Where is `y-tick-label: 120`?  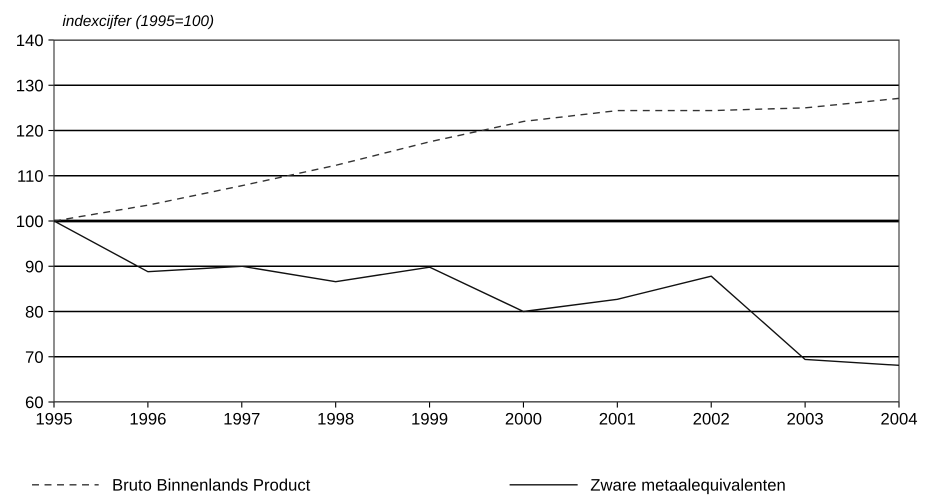
y-tick-label: 120 is located at coordinates (30, 130).